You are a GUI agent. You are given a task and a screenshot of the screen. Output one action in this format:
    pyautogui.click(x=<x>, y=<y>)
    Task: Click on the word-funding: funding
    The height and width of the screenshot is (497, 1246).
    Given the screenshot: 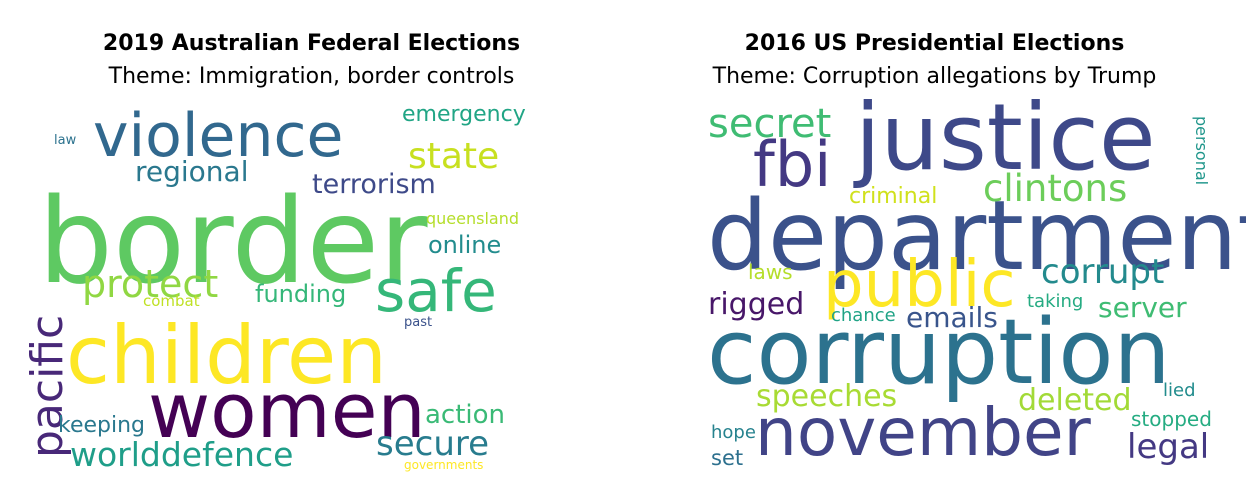 What is the action you would take?
    pyautogui.click(x=301, y=294)
    